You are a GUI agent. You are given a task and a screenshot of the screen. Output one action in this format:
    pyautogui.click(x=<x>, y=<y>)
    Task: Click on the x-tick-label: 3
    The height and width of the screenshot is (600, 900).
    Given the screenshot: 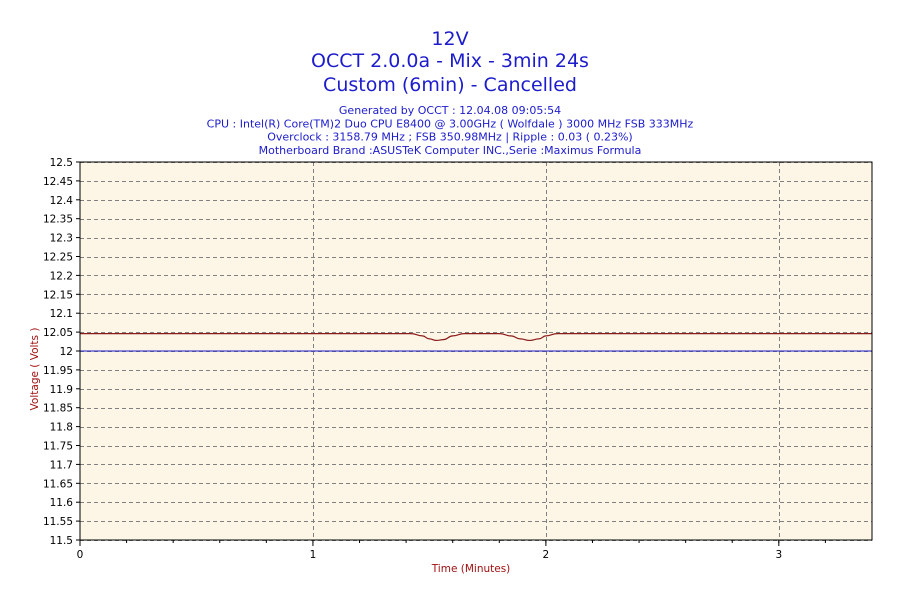 What is the action you would take?
    pyautogui.click(x=778, y=555)
    